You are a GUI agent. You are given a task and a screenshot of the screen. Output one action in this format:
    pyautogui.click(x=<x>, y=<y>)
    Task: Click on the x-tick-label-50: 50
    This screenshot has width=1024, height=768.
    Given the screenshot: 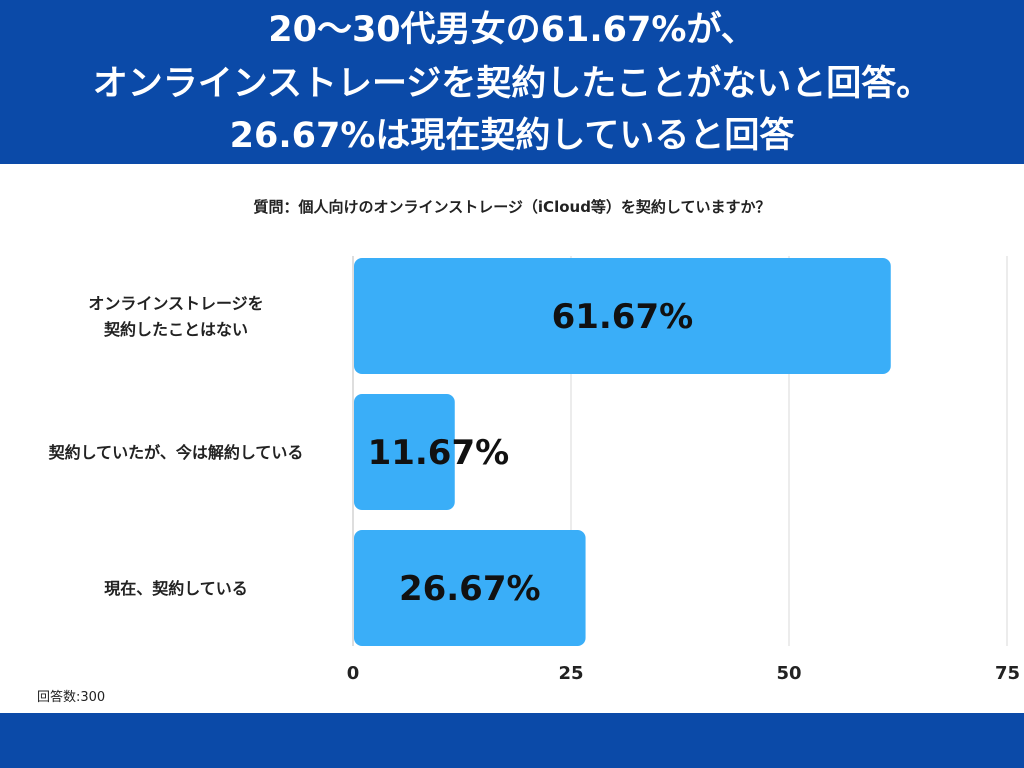 What is the action you would take?
    pyautogui.click(x=788, y=673)
    